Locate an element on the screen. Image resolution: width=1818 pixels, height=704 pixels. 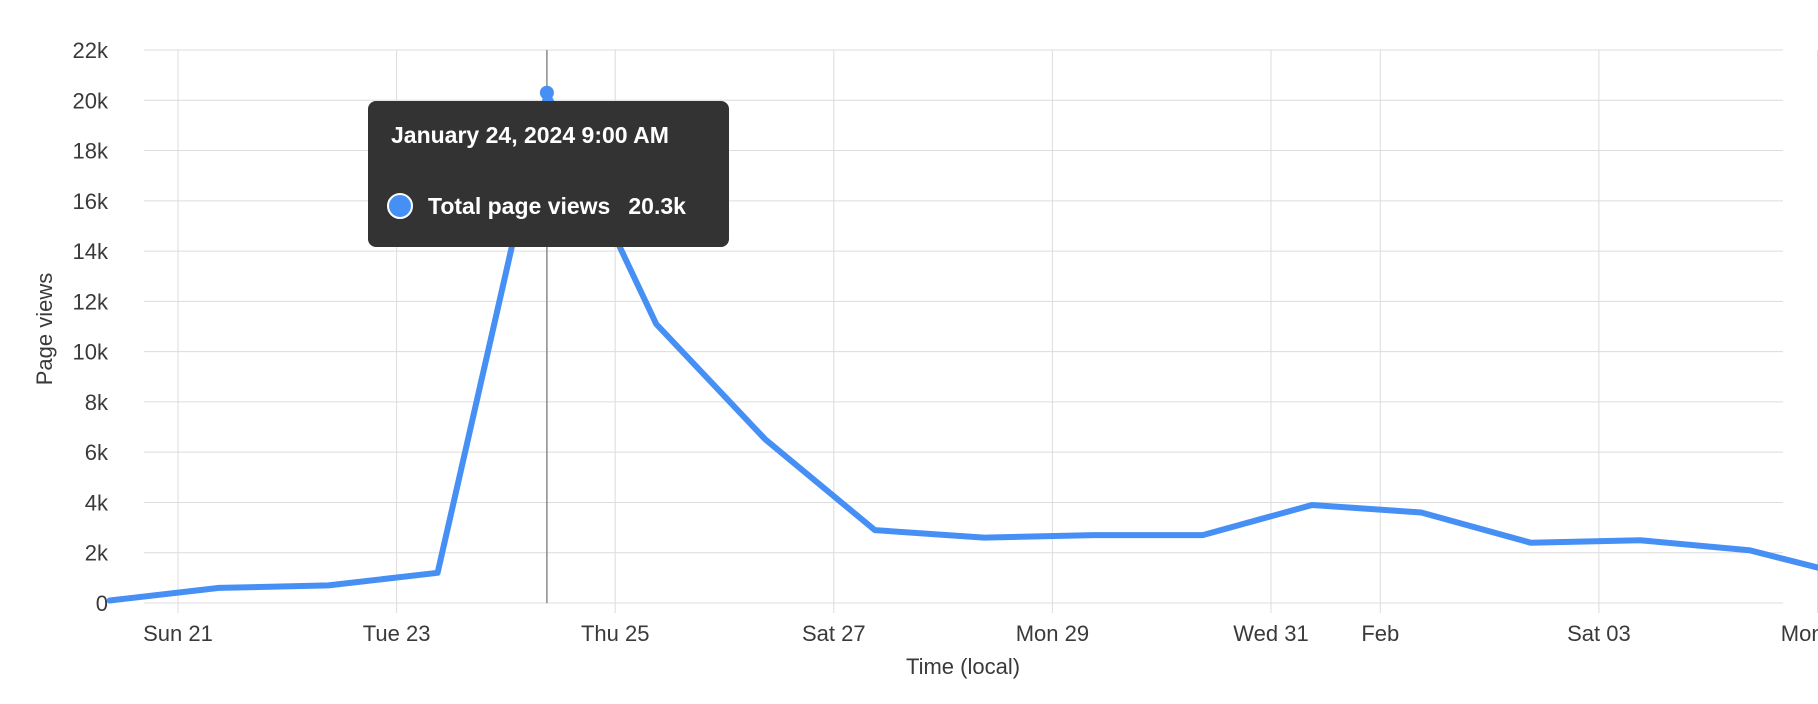
y-tick-label: 0 is located at coordinates (102, 603).